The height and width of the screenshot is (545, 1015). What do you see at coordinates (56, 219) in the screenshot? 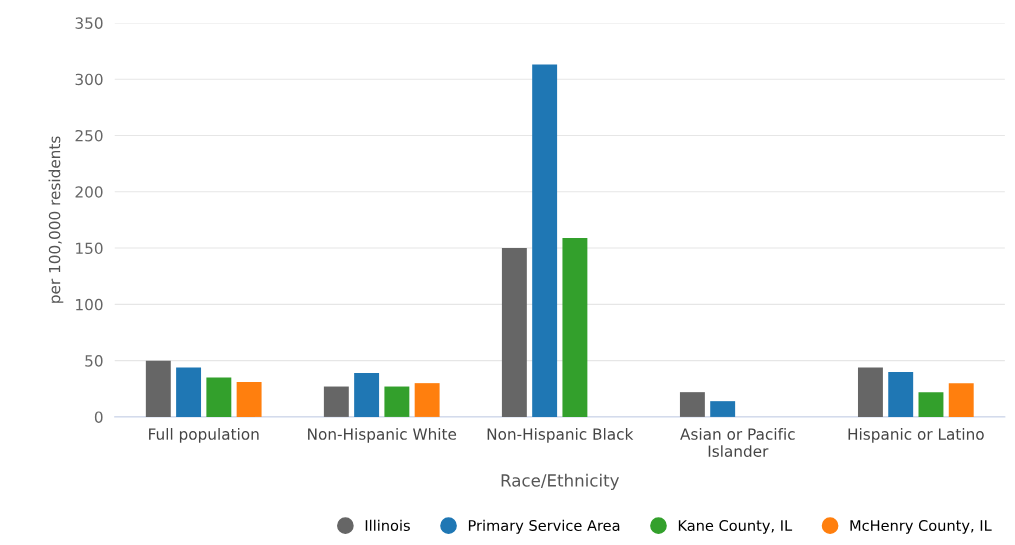
I see `y-axis-title: per 100,000 residents` at bounding box center [56, 219].